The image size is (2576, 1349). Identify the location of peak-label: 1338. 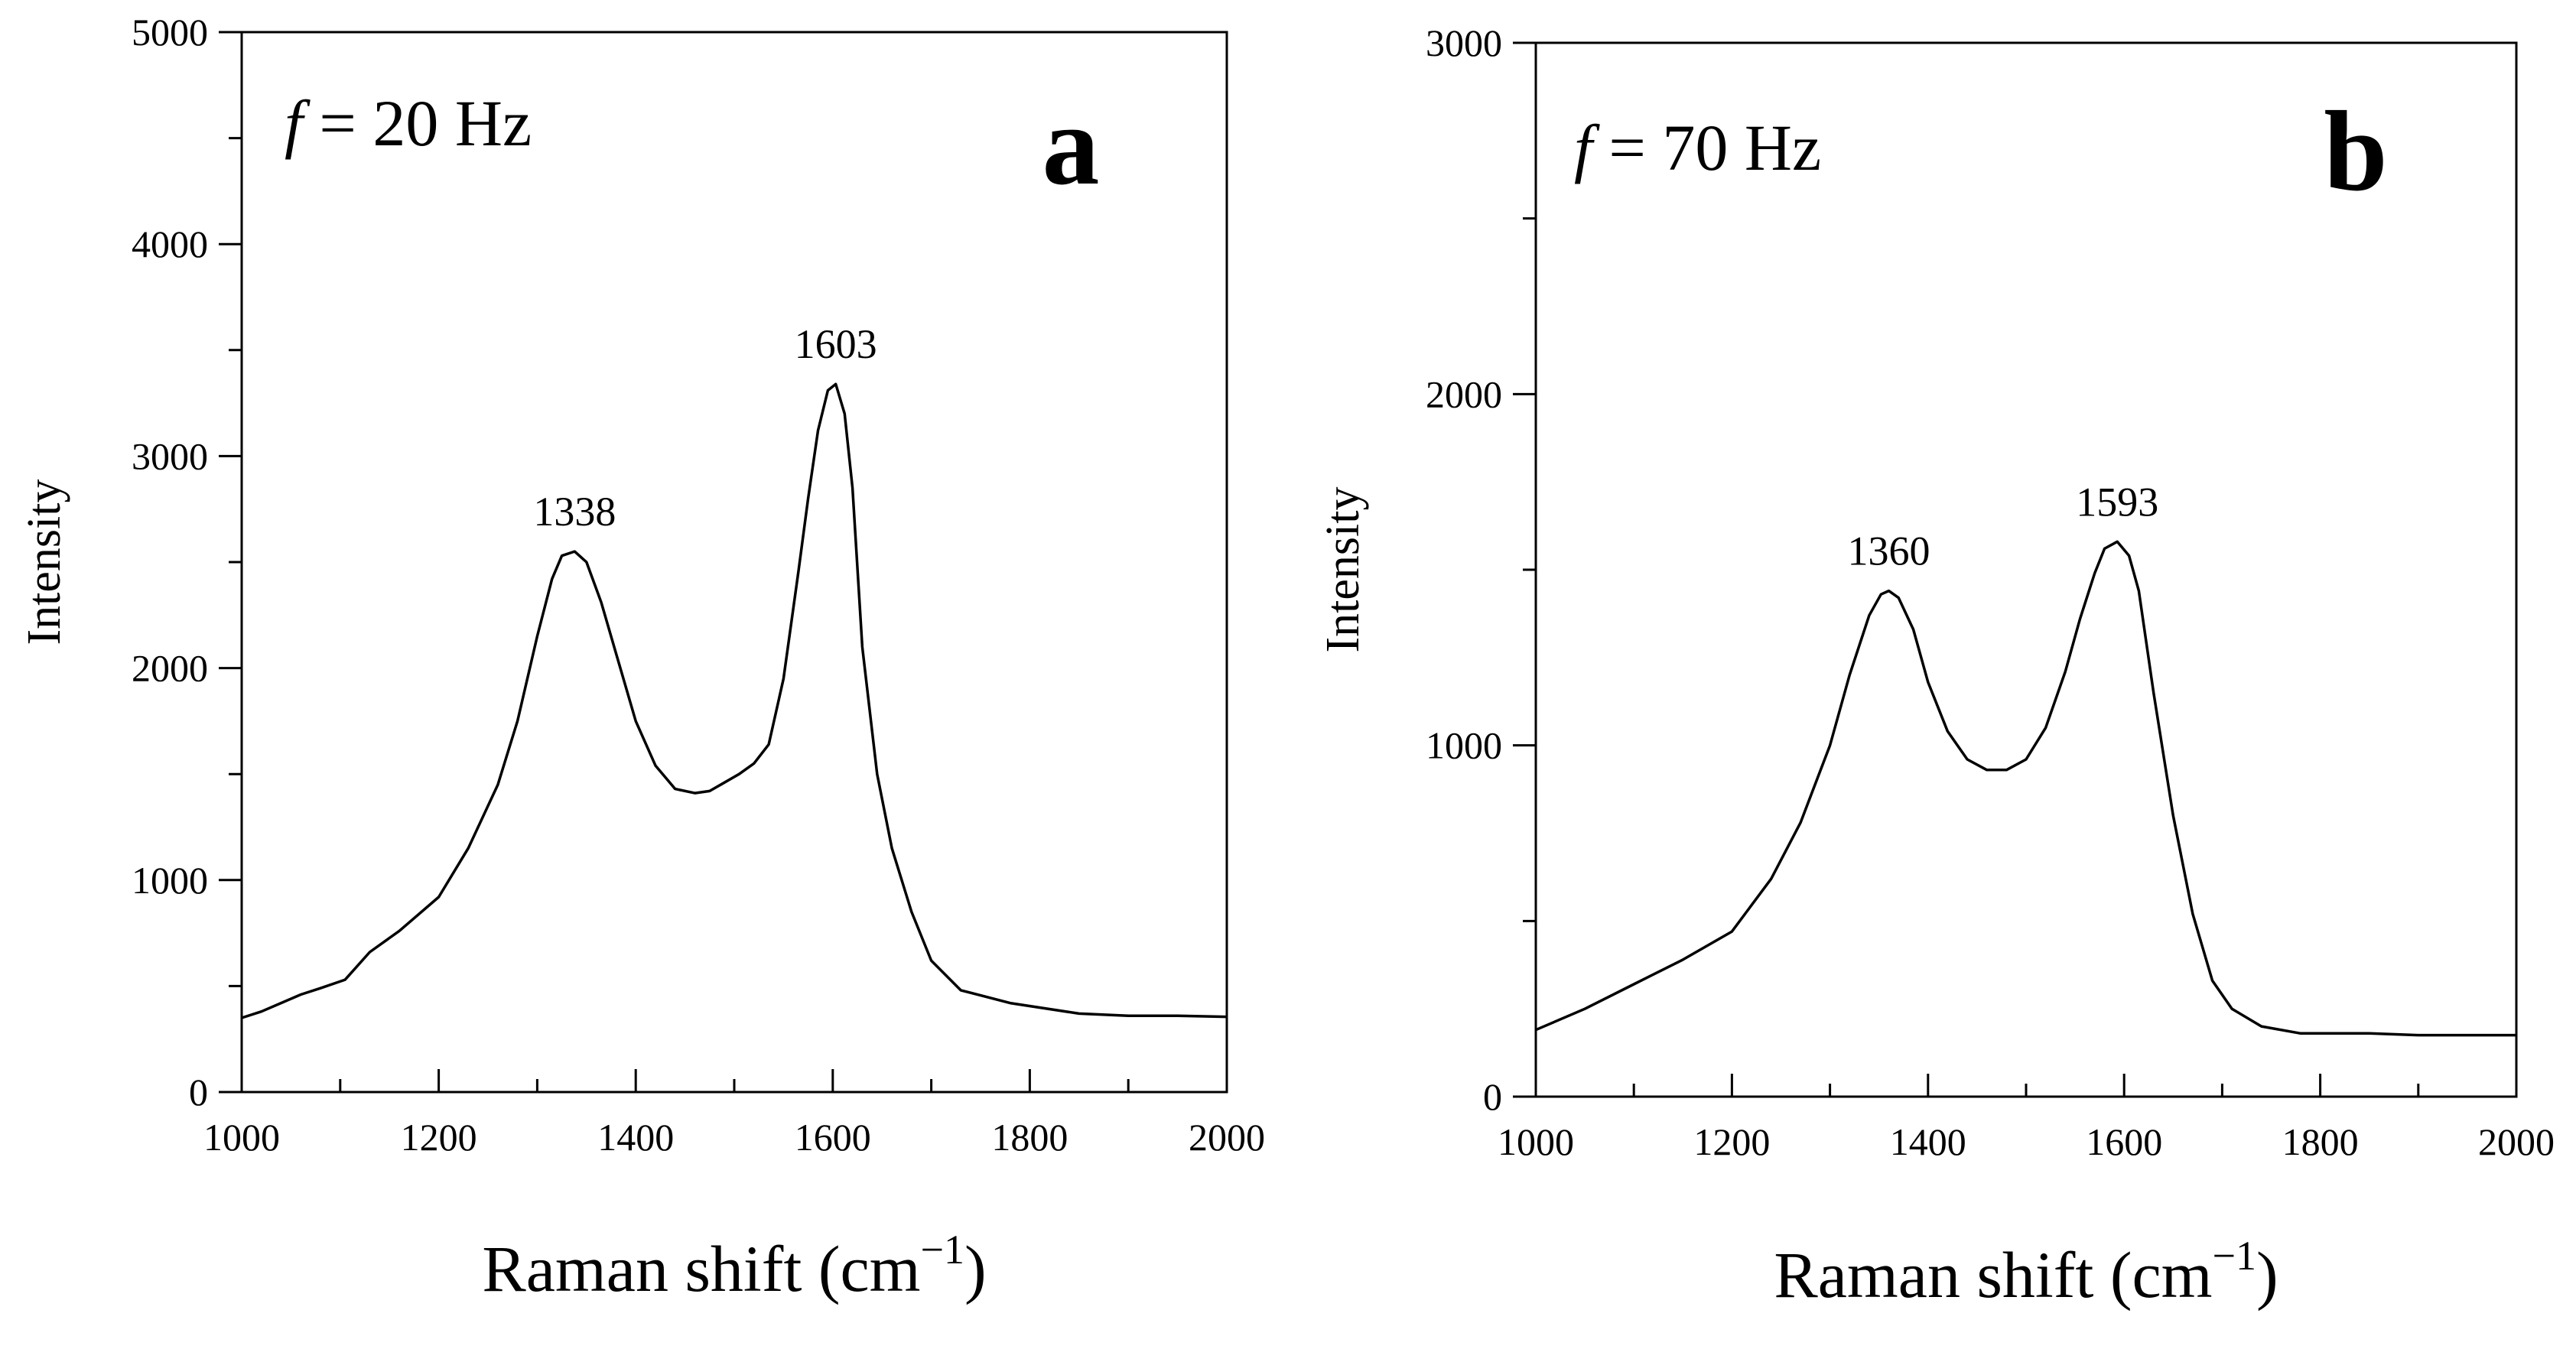
(574, 512).